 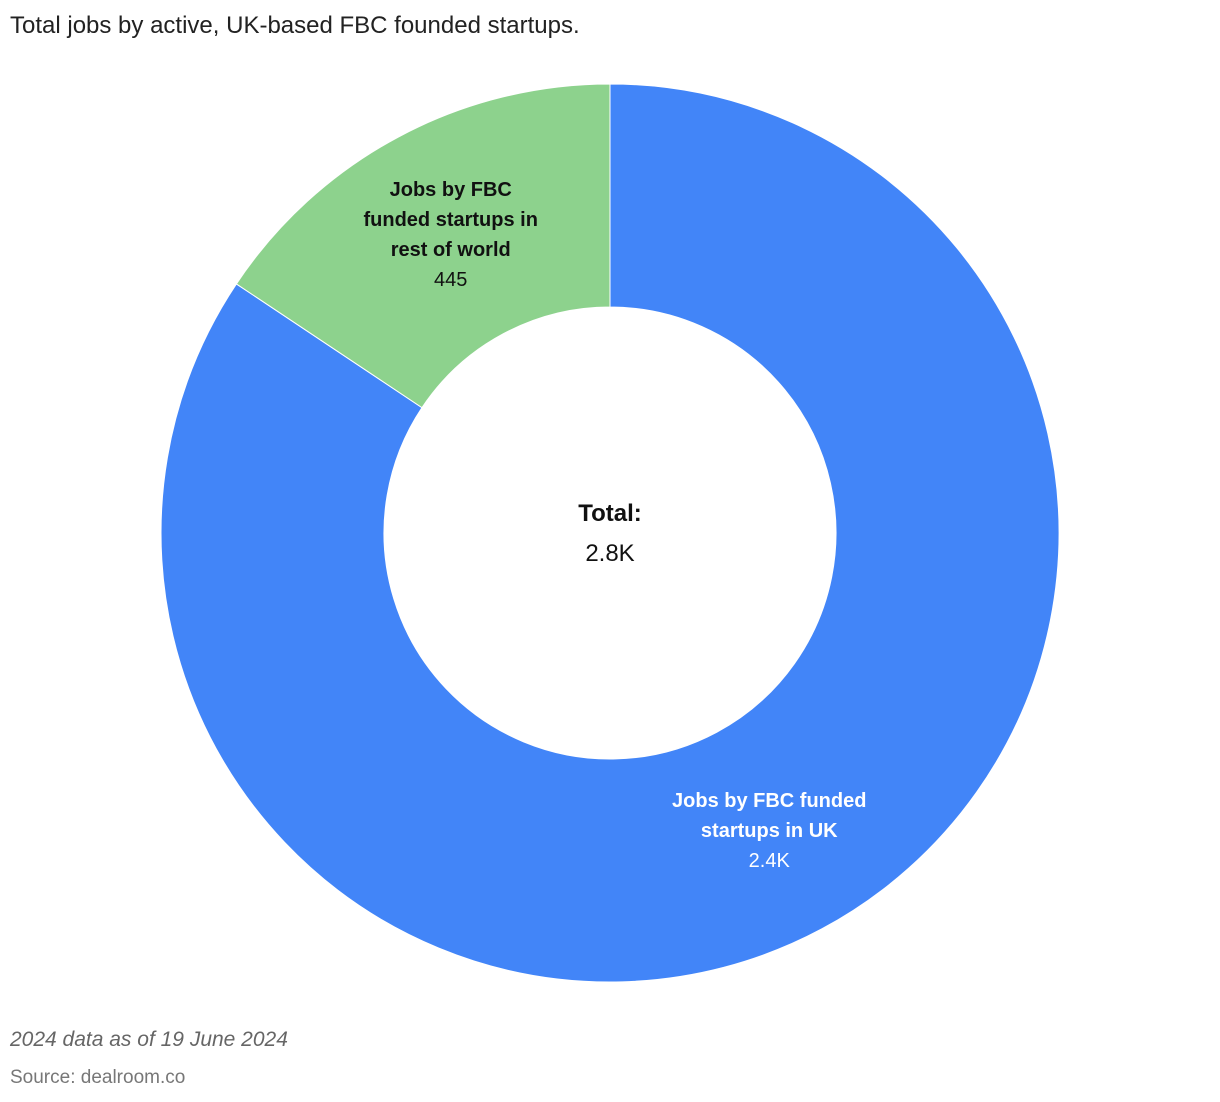 I want to click on center-title: Total:, so click(x=610, y=513).